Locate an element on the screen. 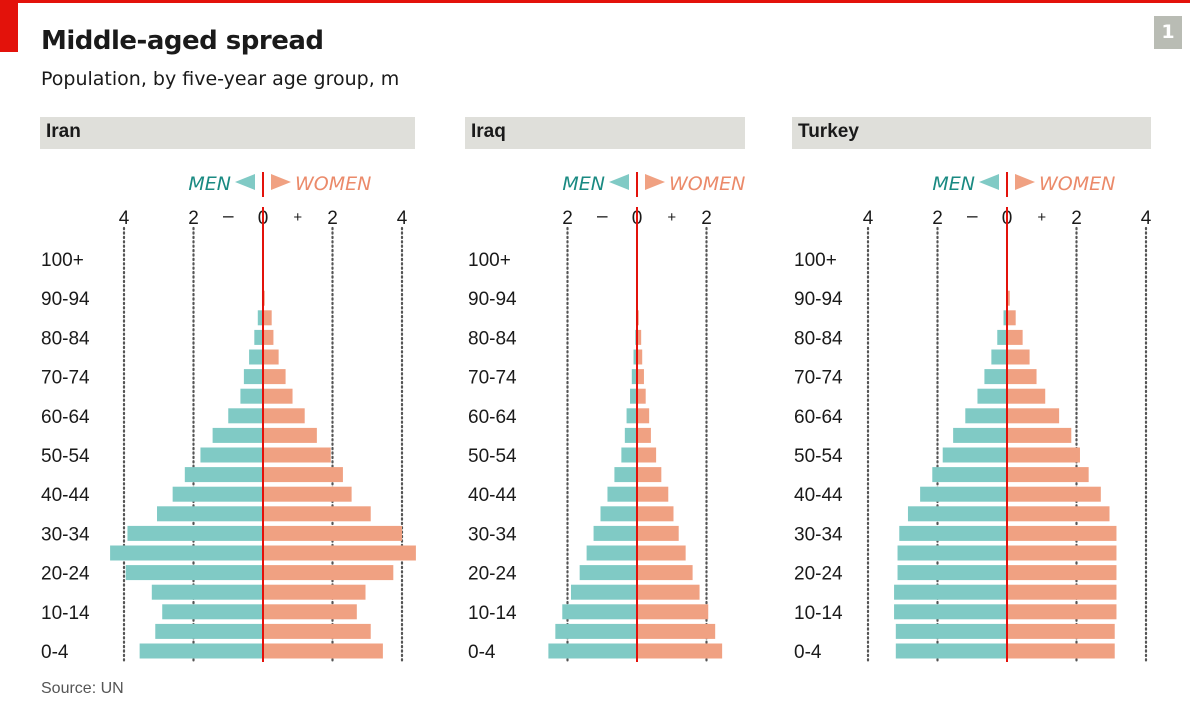 The image size is (1190, 704). iraq-age-label: 90-94 is located at coordinates (492, 299).